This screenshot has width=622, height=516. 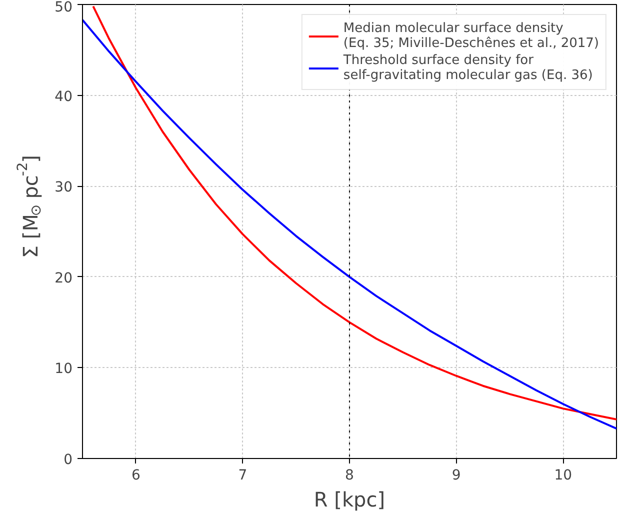 I want to click on x-axis-title: R [kpc], so click(x=350, y=500).